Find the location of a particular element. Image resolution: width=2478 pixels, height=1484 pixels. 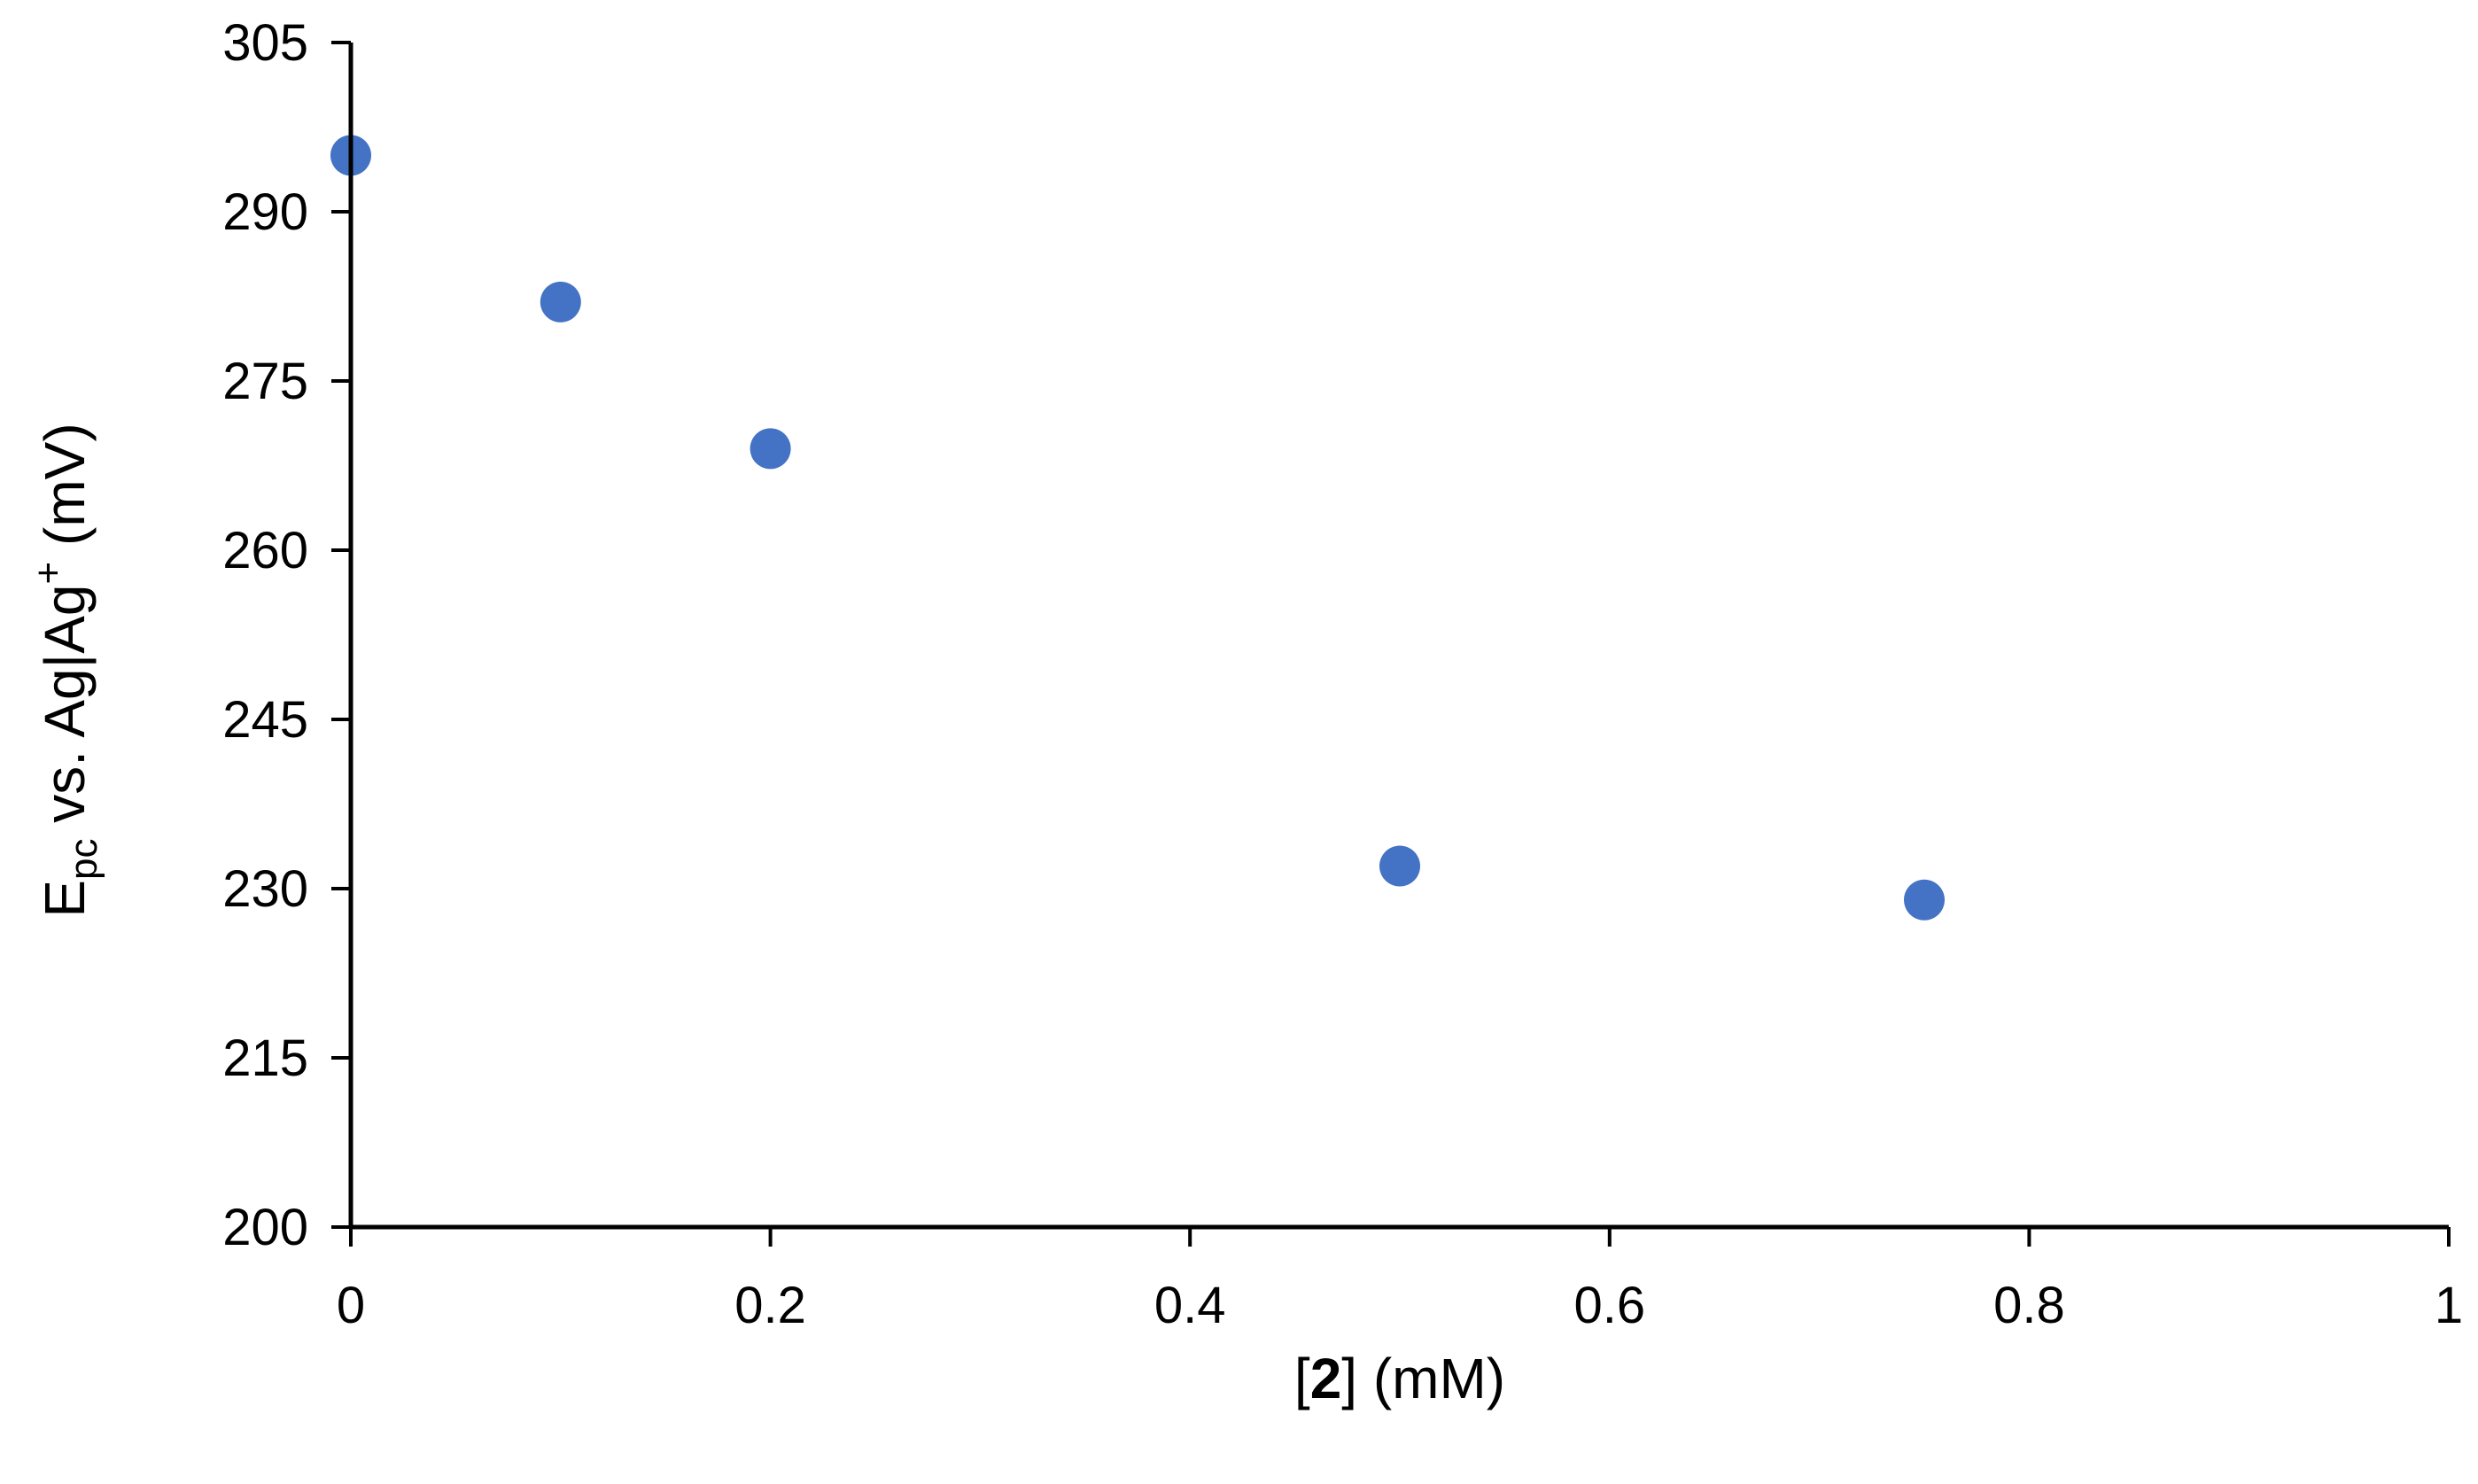

y-tick-label: 305 is located at coordinates (265, 43).